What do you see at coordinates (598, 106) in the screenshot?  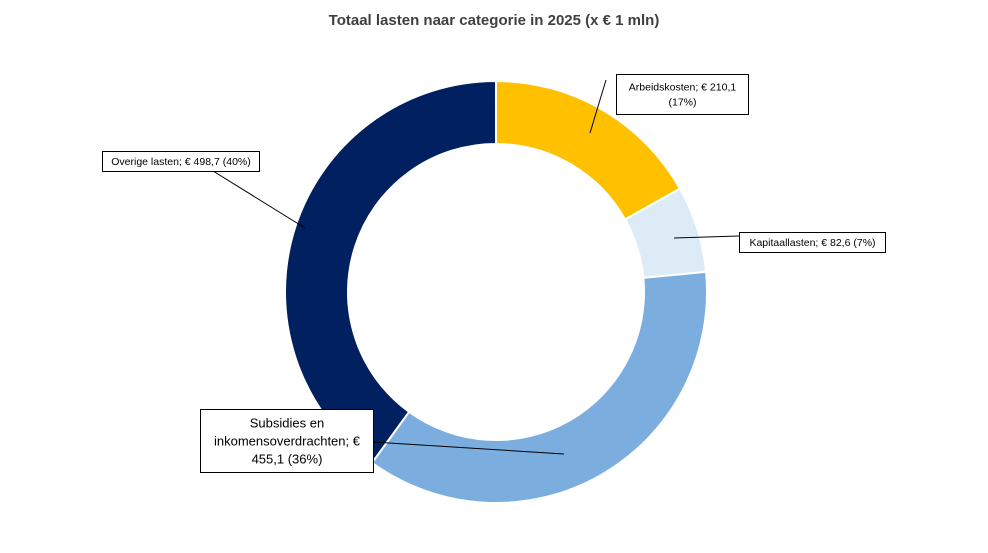 I see `leader-line-arbeidskosten` at bounding box center [598, 106].